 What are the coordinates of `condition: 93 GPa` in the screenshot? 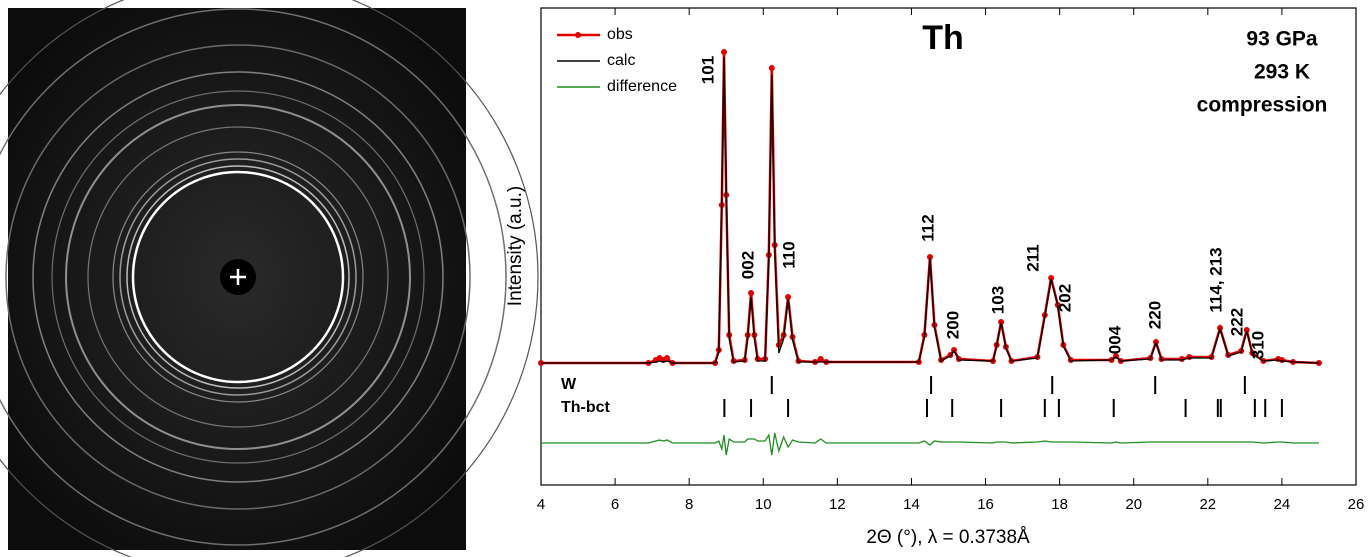 It's located at (1282, 39).